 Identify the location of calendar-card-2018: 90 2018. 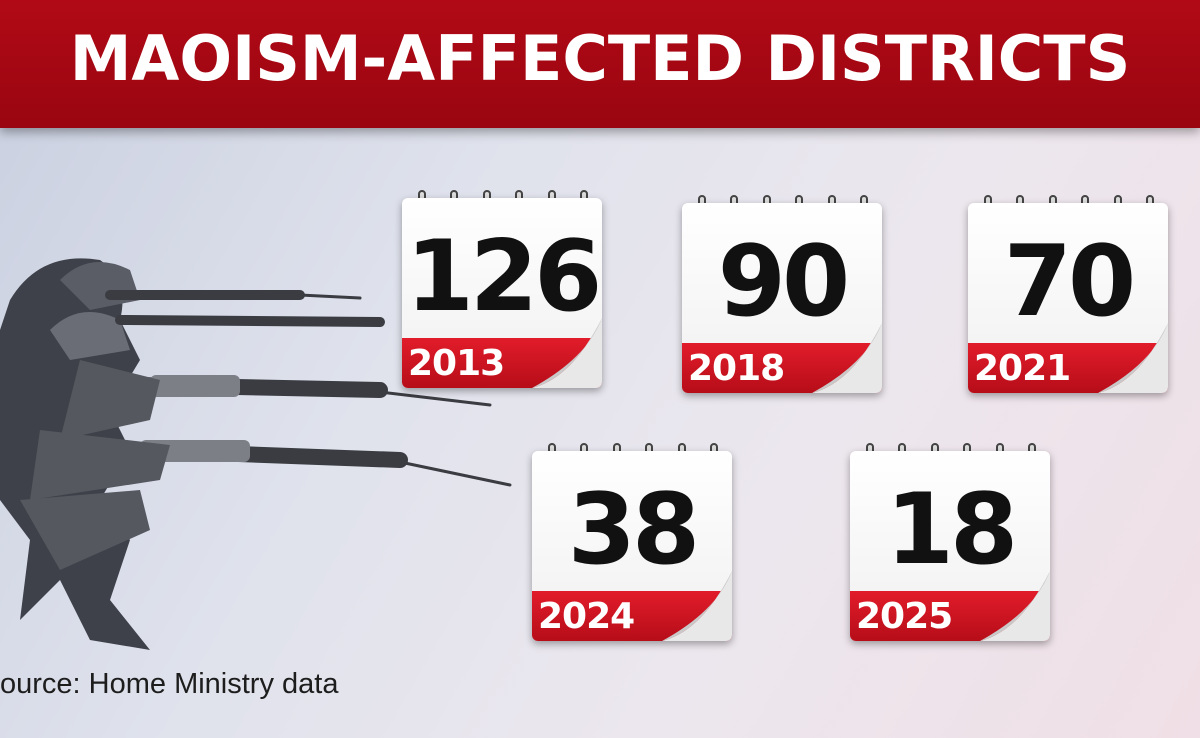
(782, 295).